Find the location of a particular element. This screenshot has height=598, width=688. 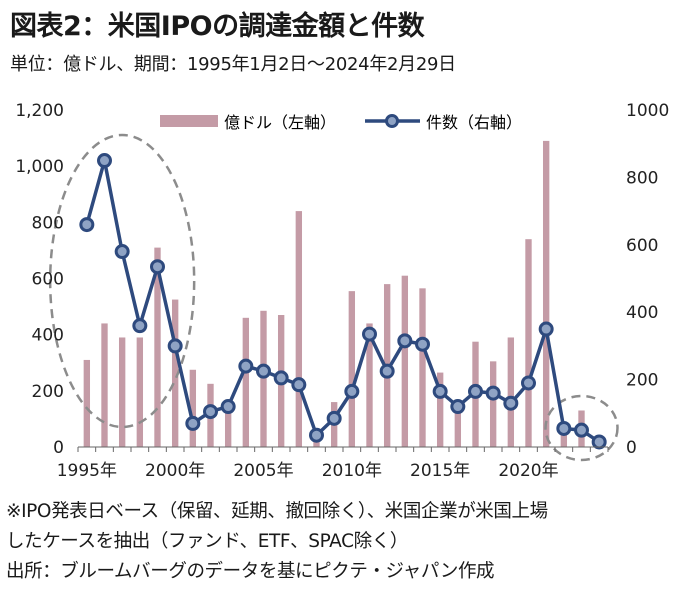

right-tick-label: 0 is located at coordinates (631, 448).